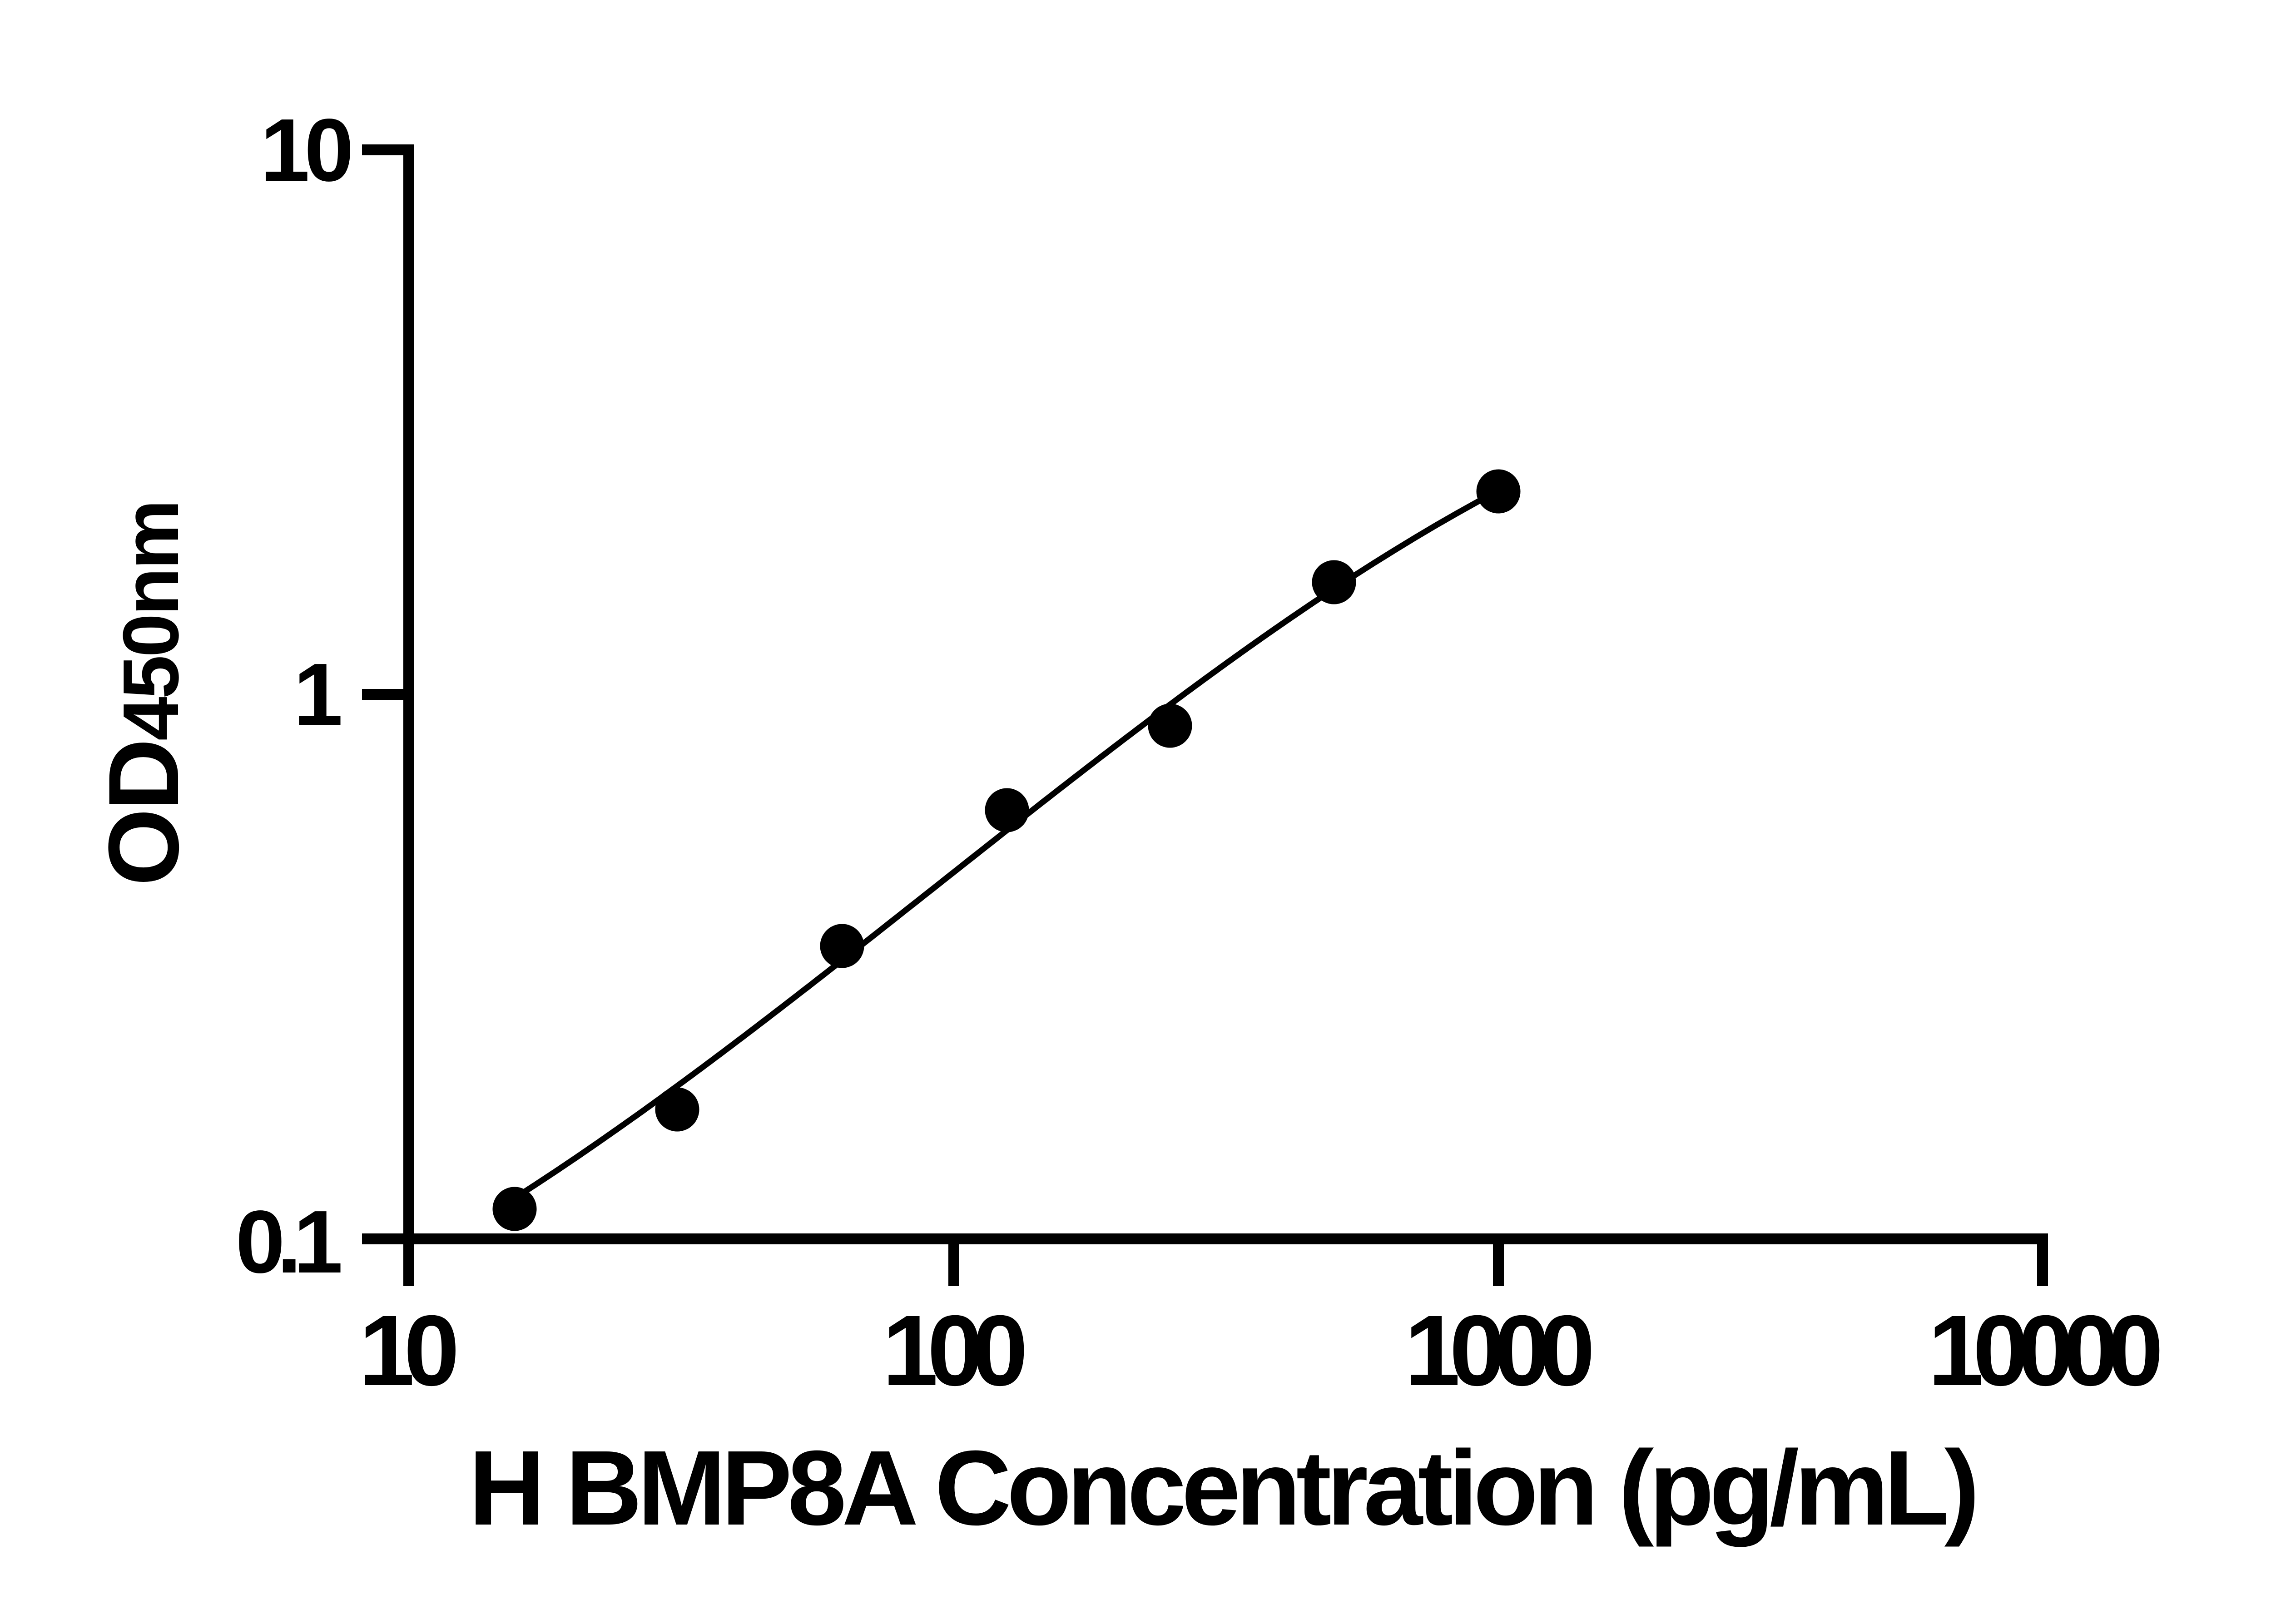 The width and height of the screenshot is (2271, 1624). What do you see at coordinates (1497, 1350) in the screenshot?
I see `svg-text: 1000` at bounding box center [1497, 1350].